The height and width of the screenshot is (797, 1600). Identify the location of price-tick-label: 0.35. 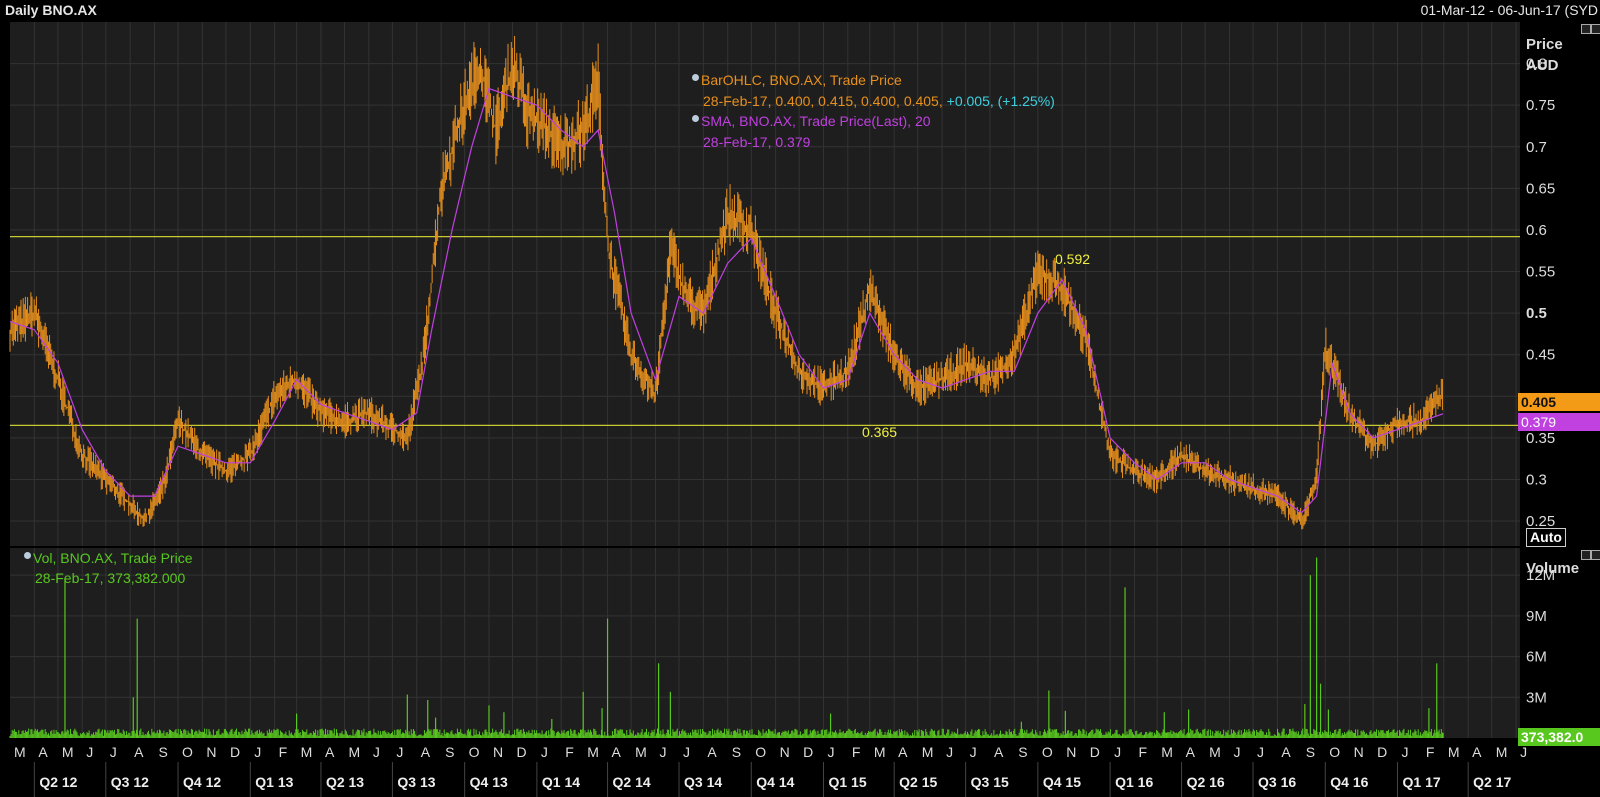
(1540, 438).